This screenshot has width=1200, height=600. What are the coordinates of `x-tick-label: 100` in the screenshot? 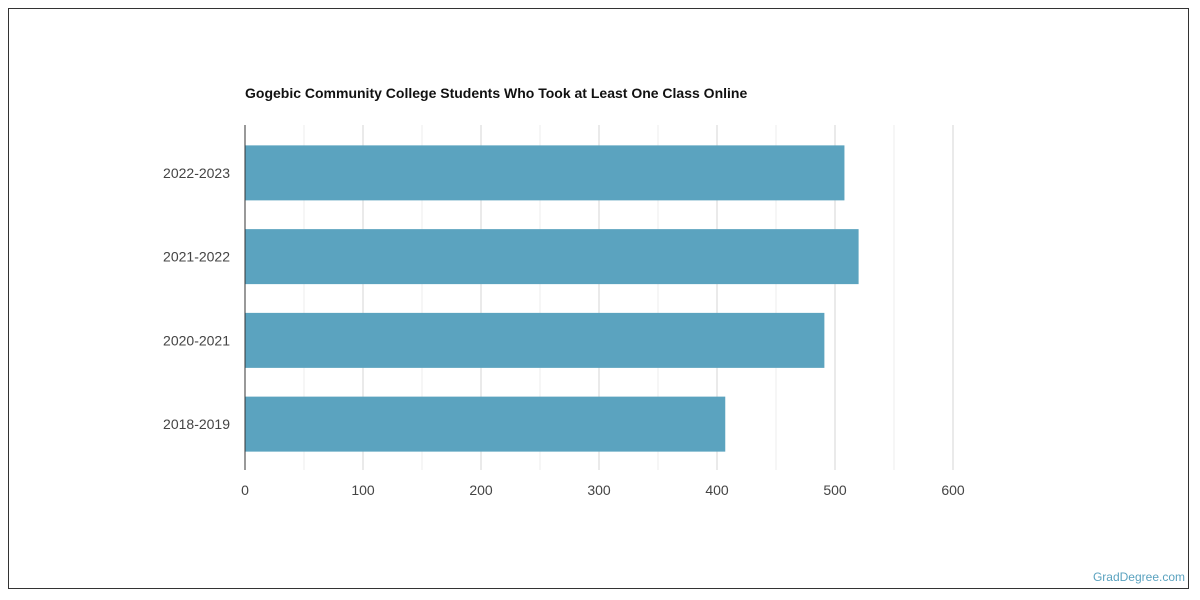 It's located at (363, 490).